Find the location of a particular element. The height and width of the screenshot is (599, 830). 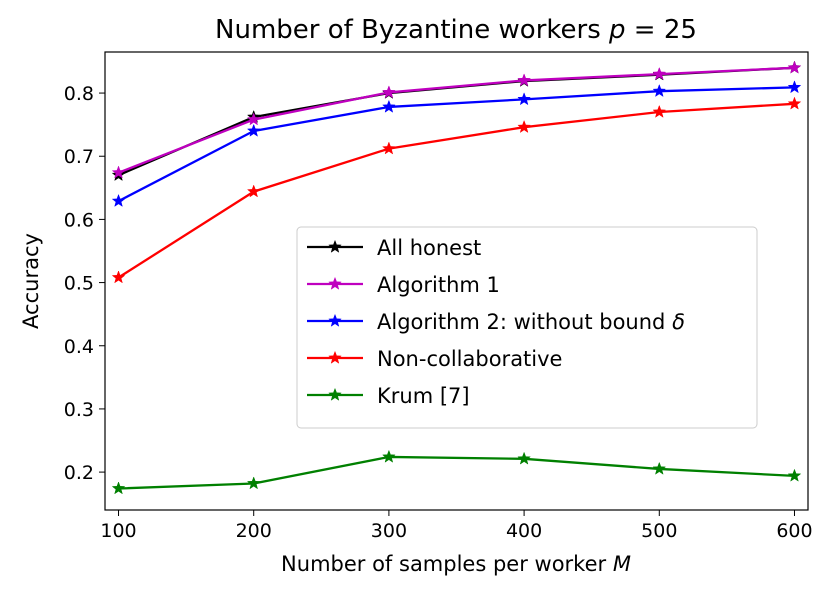

legend-label: Non-collaborative is located at coordinates (469, 359).